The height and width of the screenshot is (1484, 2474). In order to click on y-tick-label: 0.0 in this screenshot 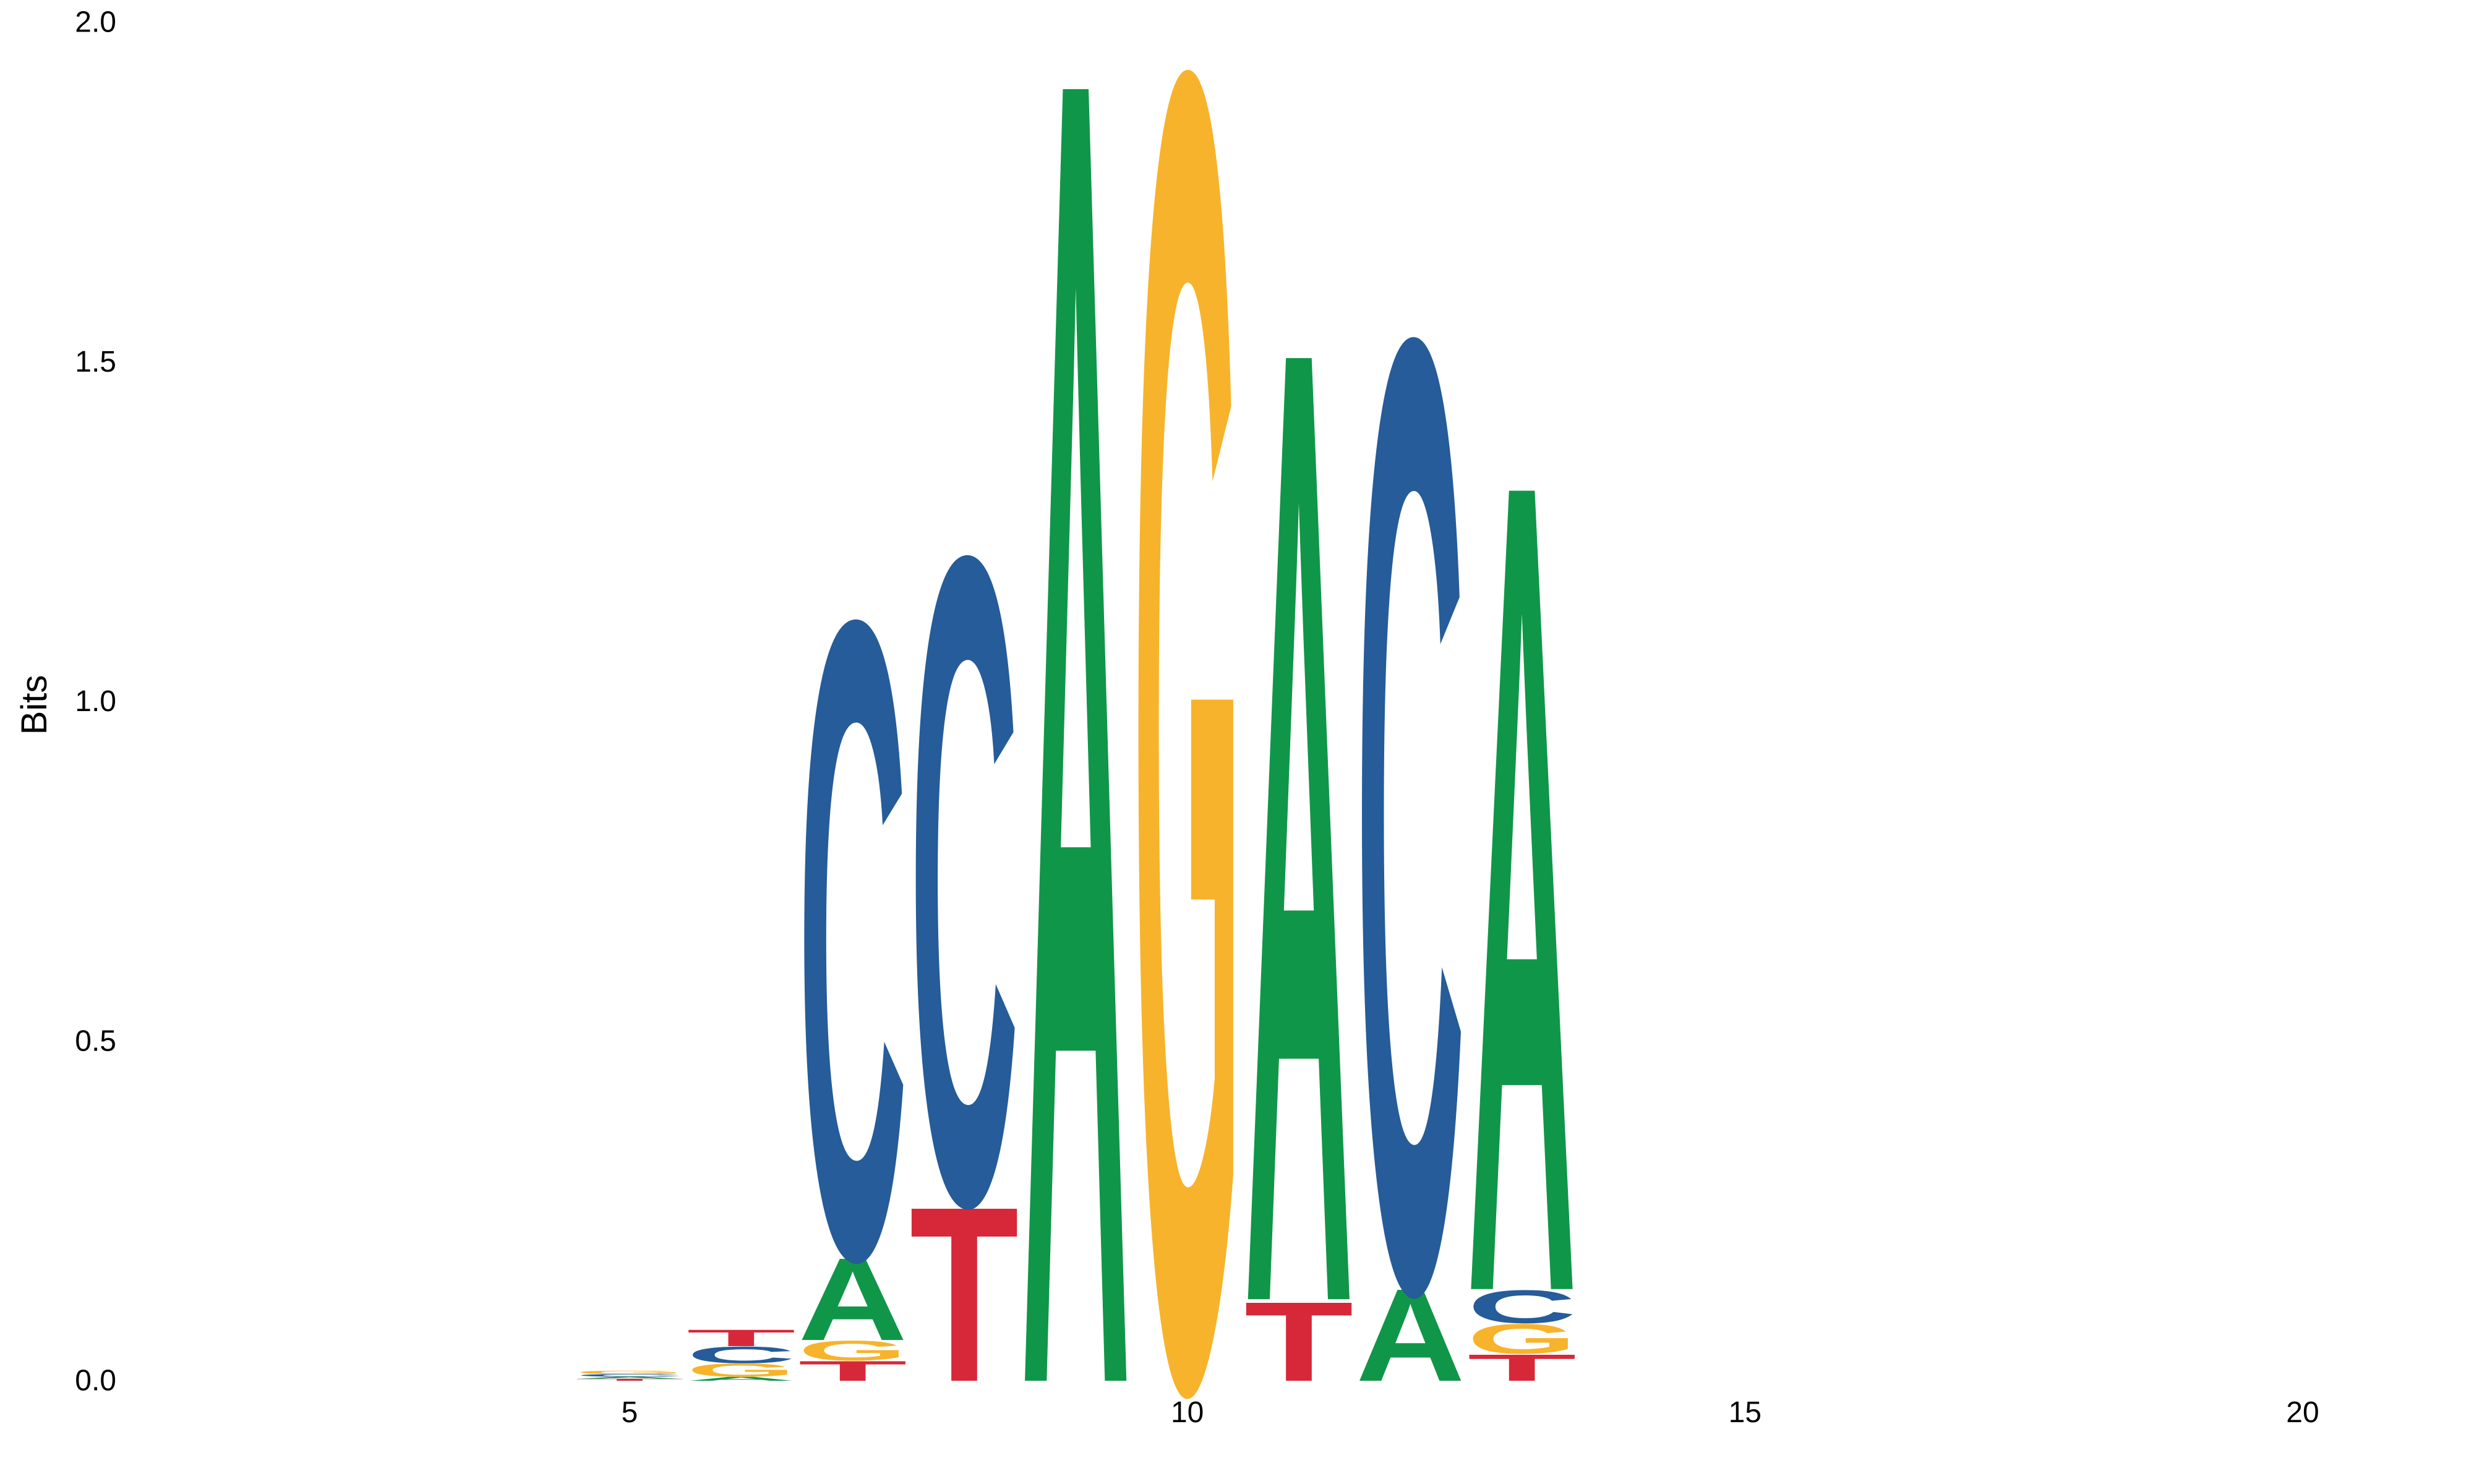, I will do `click(95, 1381)`.